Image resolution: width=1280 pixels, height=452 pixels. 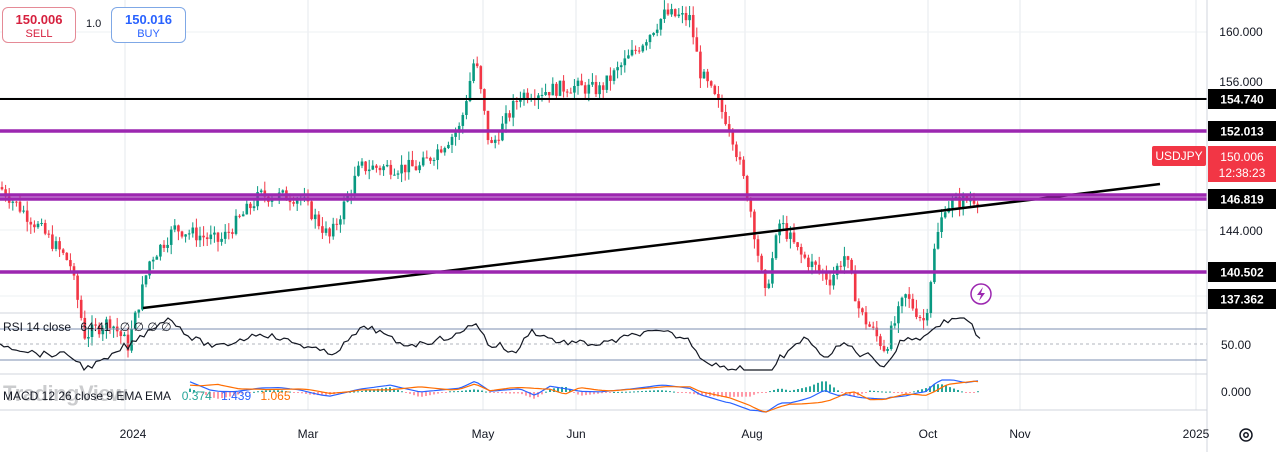 What do you see at coordinates (1179, 156) in the screenshot?
I see `symbol-badge: USDJPY` at bounding box center [1179, 156].